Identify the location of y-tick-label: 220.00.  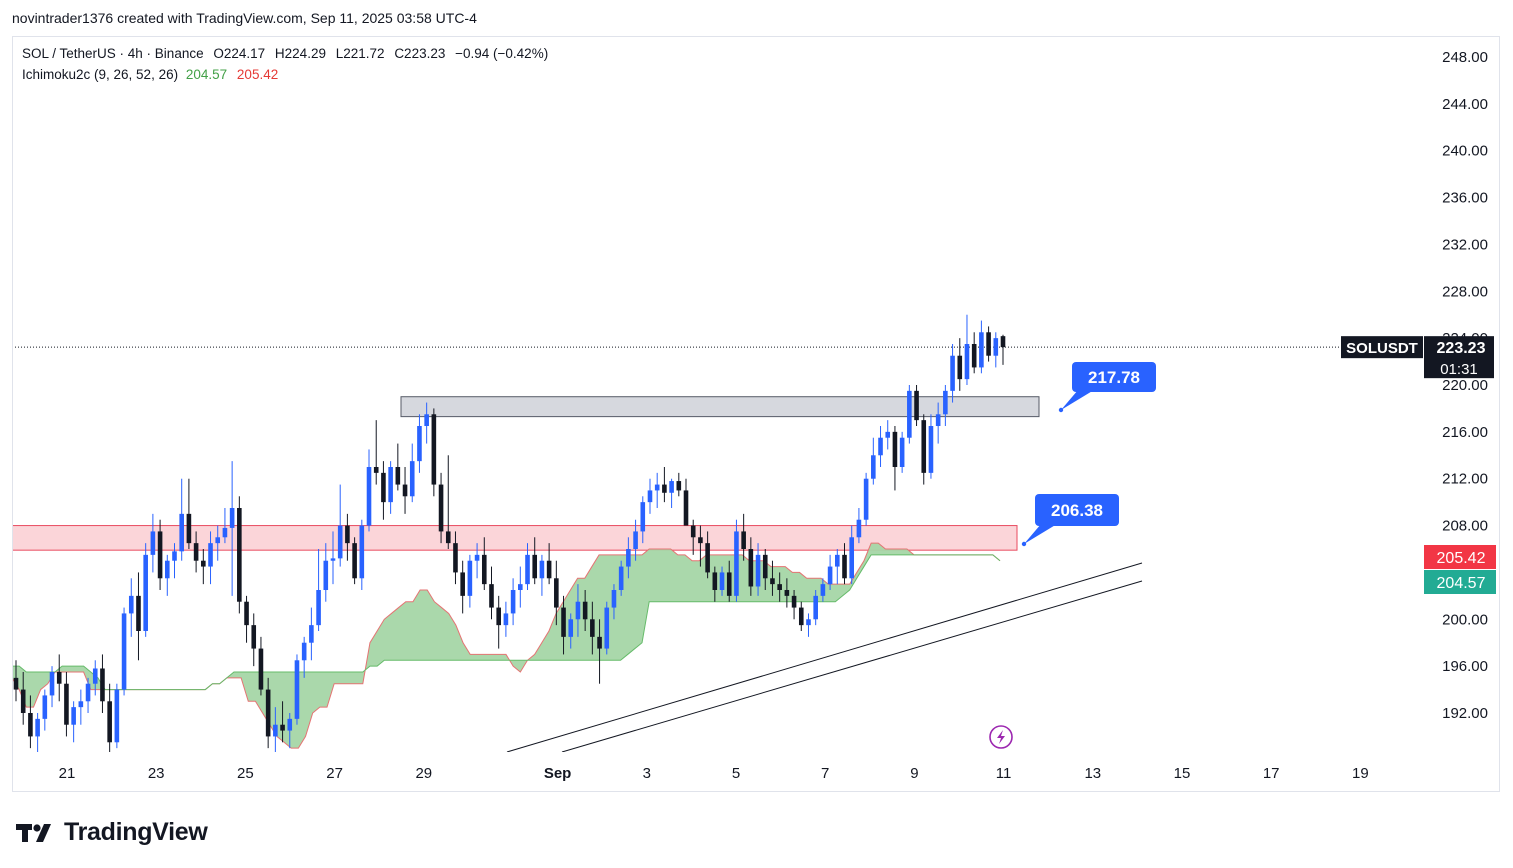
(1465, 385).